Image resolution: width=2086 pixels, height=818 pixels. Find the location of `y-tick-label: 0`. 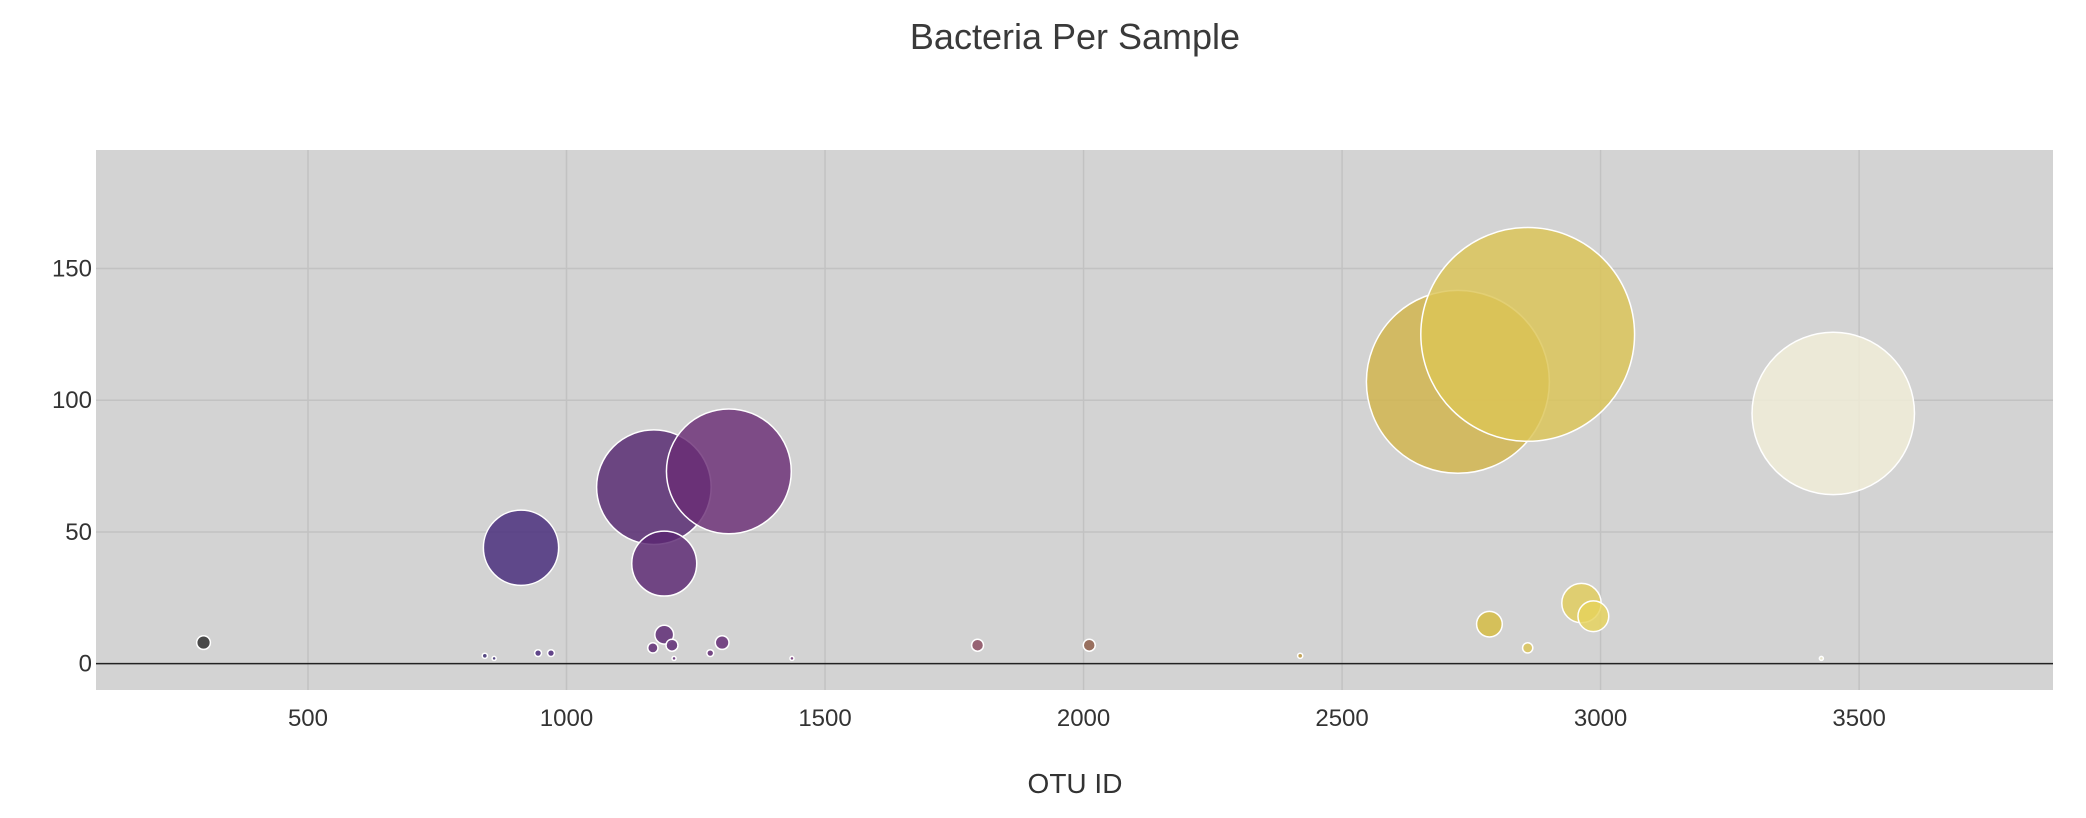

y-tick-label: 0 is located at coordinates (85, 664).